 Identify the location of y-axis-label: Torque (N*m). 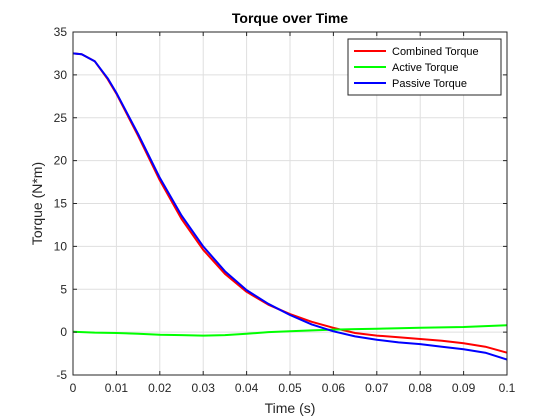
(37, 203).